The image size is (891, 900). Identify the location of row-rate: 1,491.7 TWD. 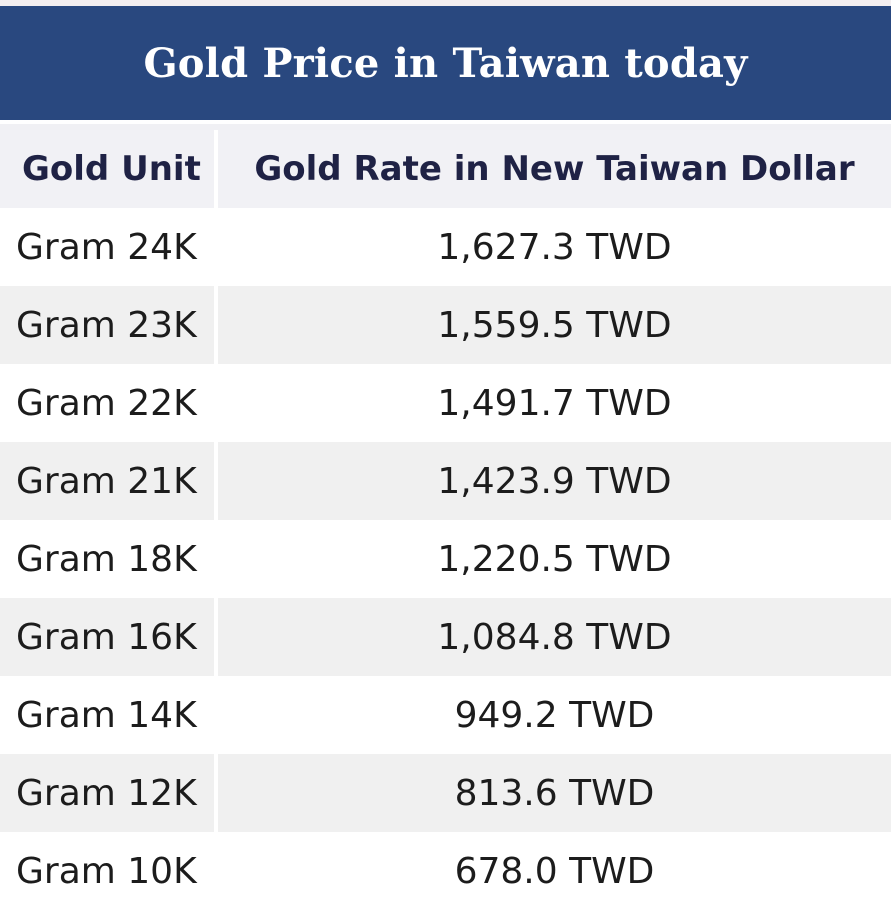
(554, 403).